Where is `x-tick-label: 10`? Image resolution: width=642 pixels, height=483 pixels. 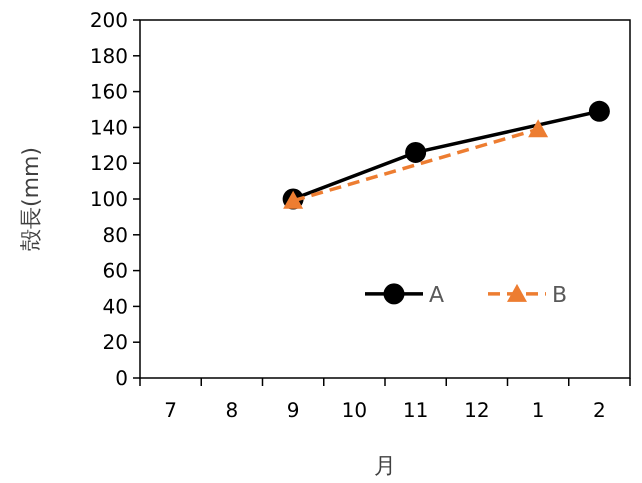 x-tick-label: 10 is located at coordinates (355, 410).